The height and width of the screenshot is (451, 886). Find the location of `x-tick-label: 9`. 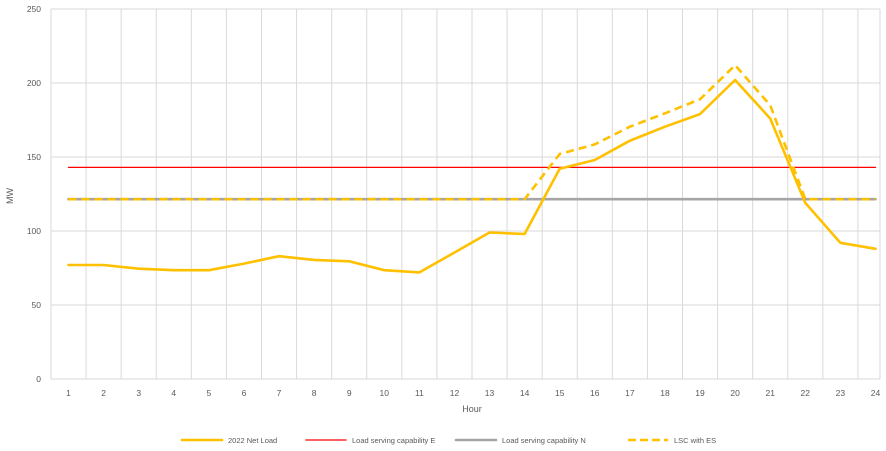

x-tick-label: 9 is located at coordinates (349, 393).